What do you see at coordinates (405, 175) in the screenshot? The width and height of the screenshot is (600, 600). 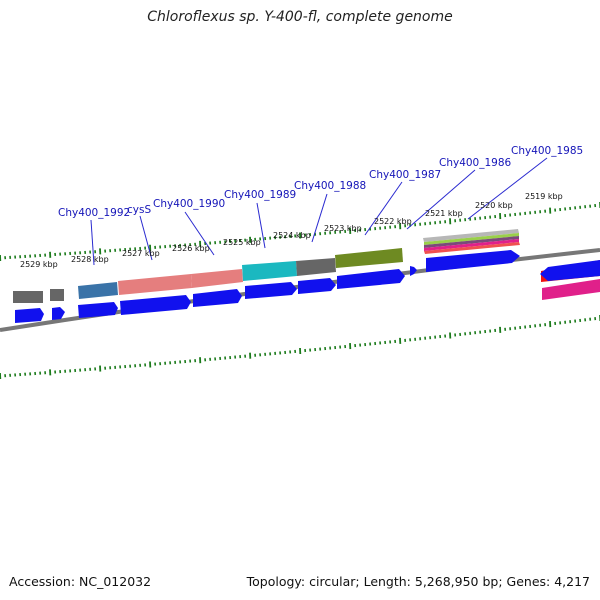 I see `gene-label: Chy400_1987` at bounding box center [405, 175].